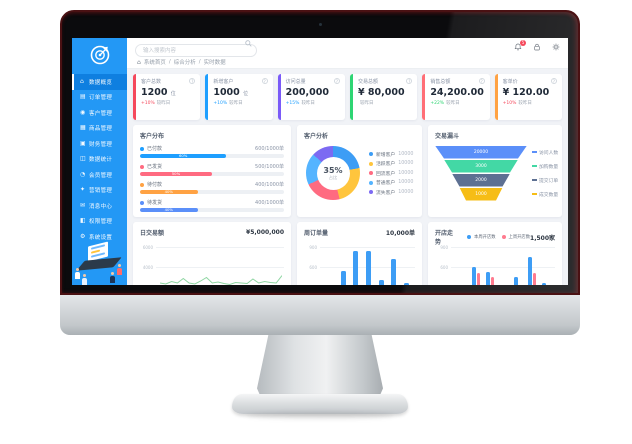  I want to click on settings-icon: ⚙, so click(83, 236).